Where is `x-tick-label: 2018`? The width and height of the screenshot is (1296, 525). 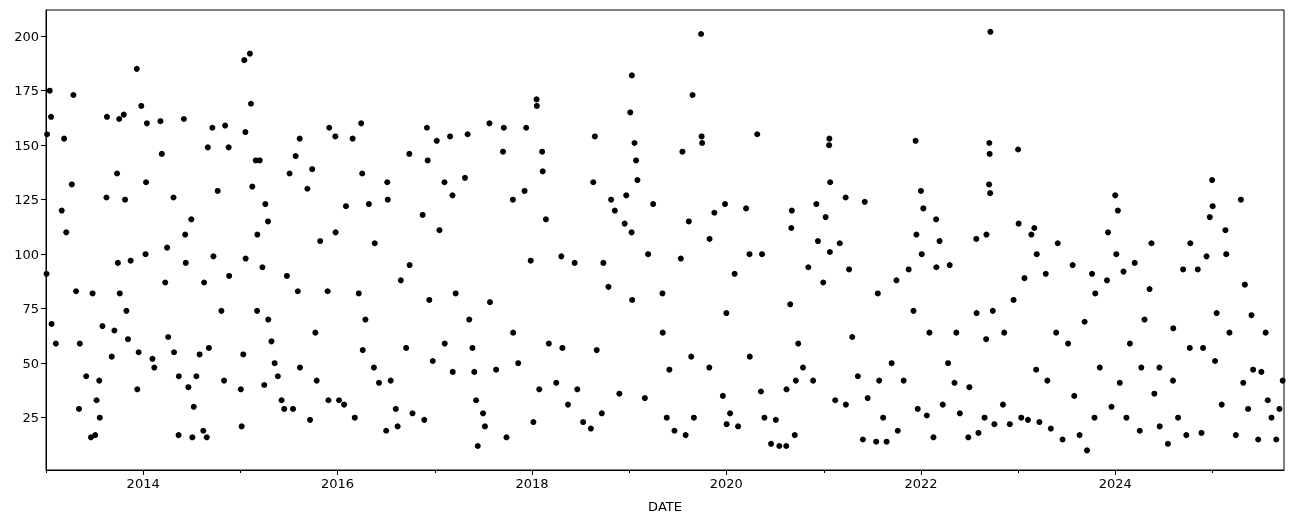 x-tick-label: 2018 is located at coordinates (532, 483).